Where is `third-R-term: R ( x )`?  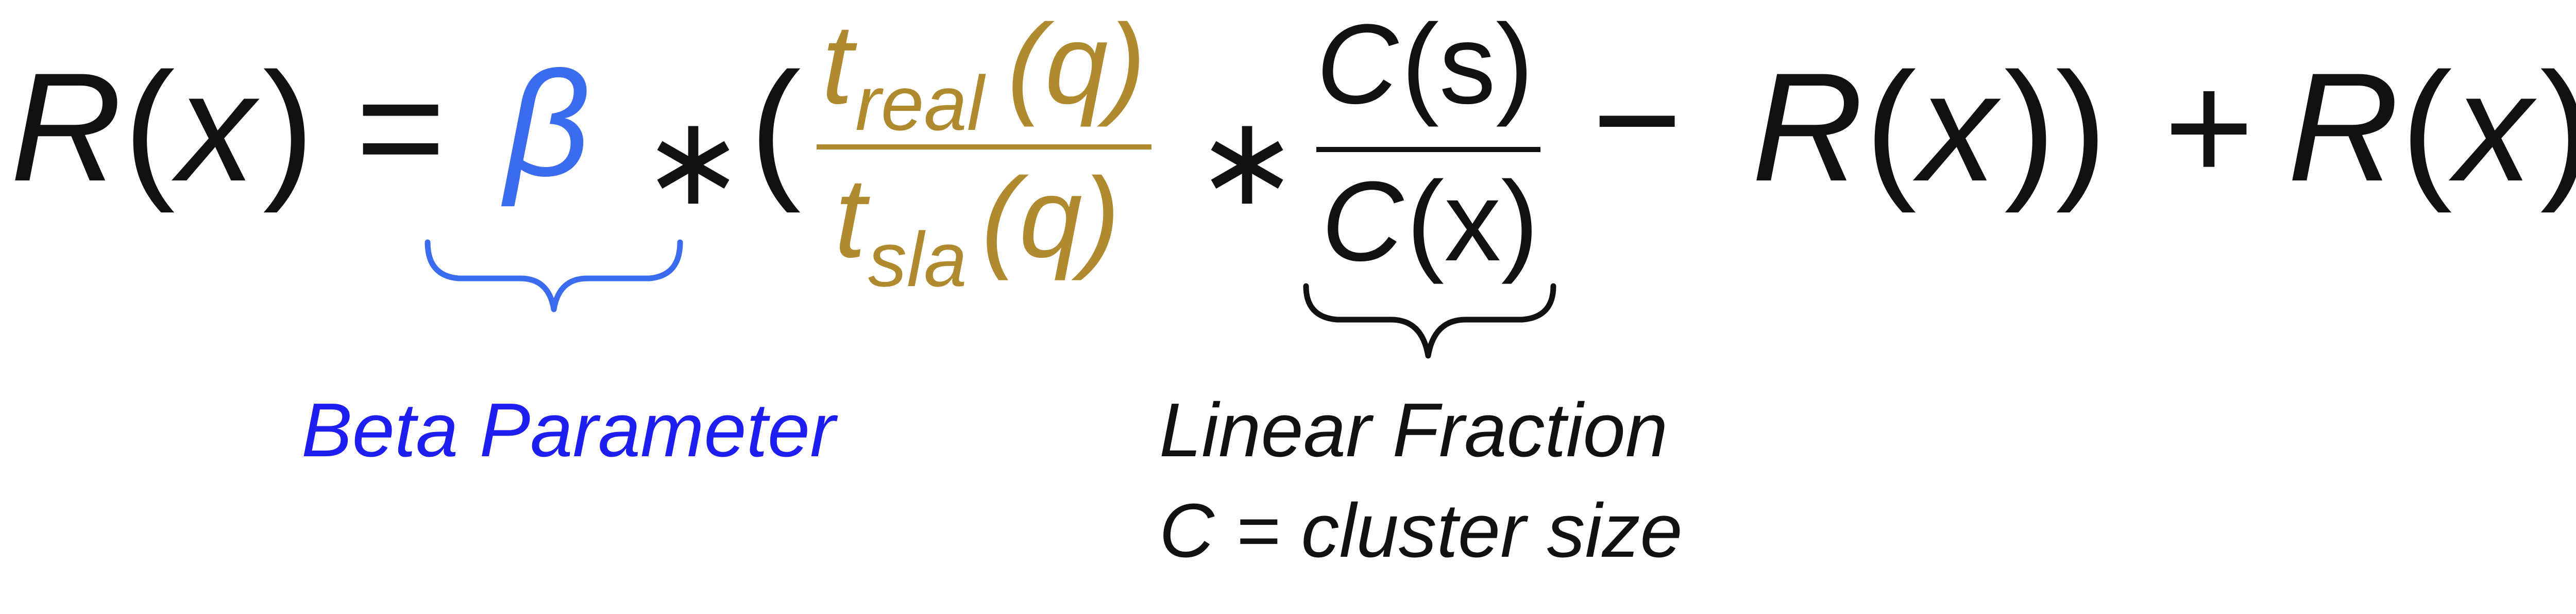 third-R-term: R ( x ) is located at coordinates (2432, 127).